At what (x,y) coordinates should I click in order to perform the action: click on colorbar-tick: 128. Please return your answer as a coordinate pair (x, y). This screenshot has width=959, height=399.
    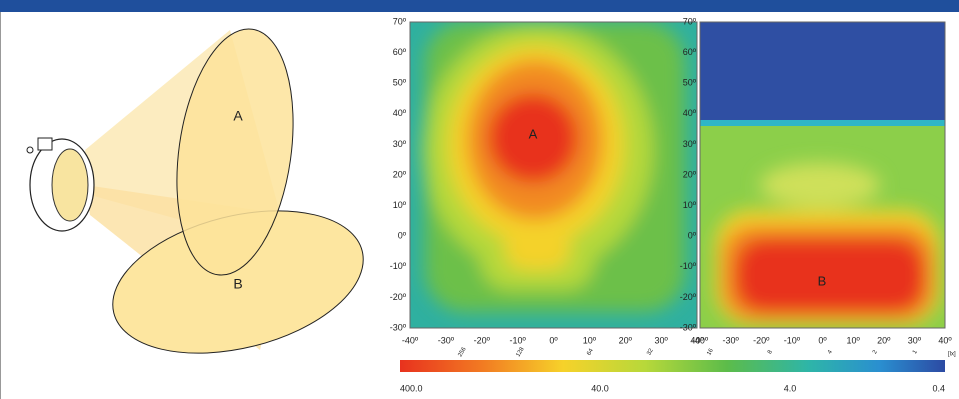
    Looking at the image, I should click on (520, 352).